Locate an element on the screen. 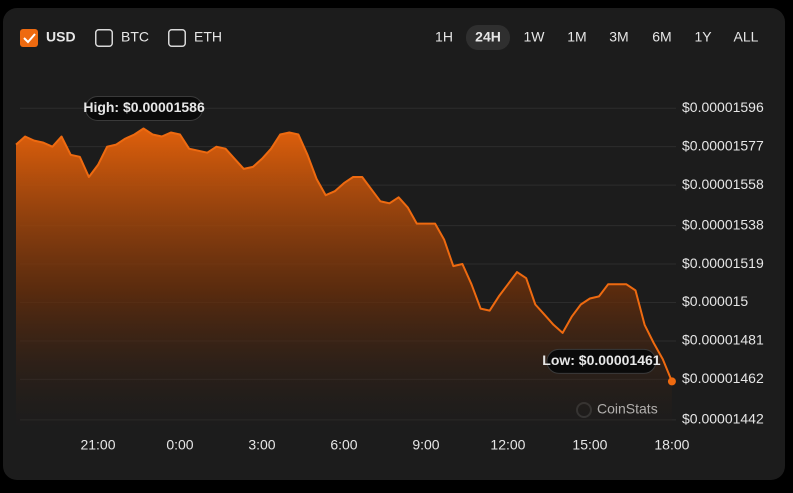 The height and width of the screenshot is (493, 793). y-tick-label: $0.00001558 is located at coordinates (723, 184).